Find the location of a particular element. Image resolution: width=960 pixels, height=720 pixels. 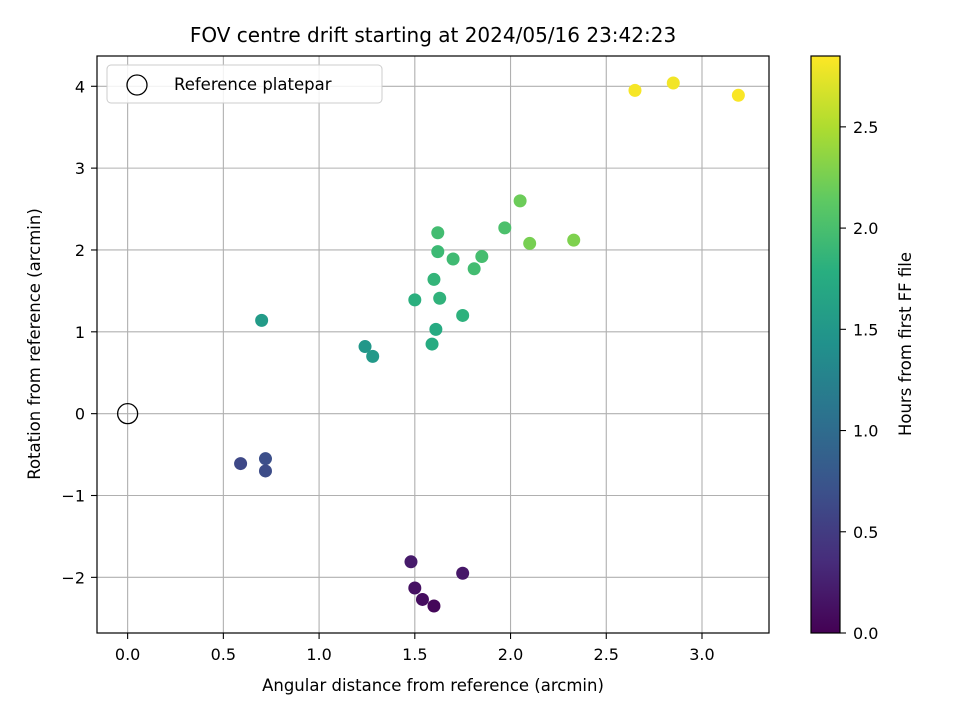

colorbar-tick-label: 0.5 is located at coordinates (865, 532).